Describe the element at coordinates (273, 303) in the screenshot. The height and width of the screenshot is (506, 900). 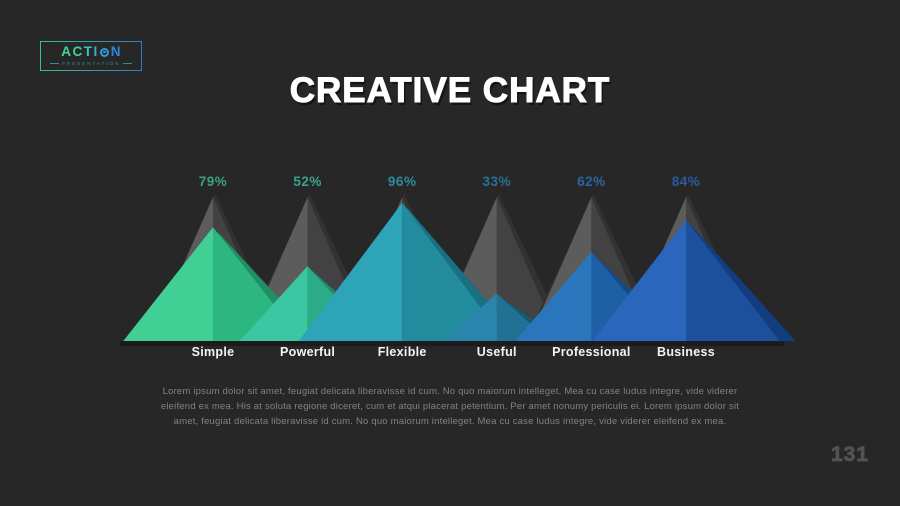
I see `value-pyramid-powerful-left-face` at that location.